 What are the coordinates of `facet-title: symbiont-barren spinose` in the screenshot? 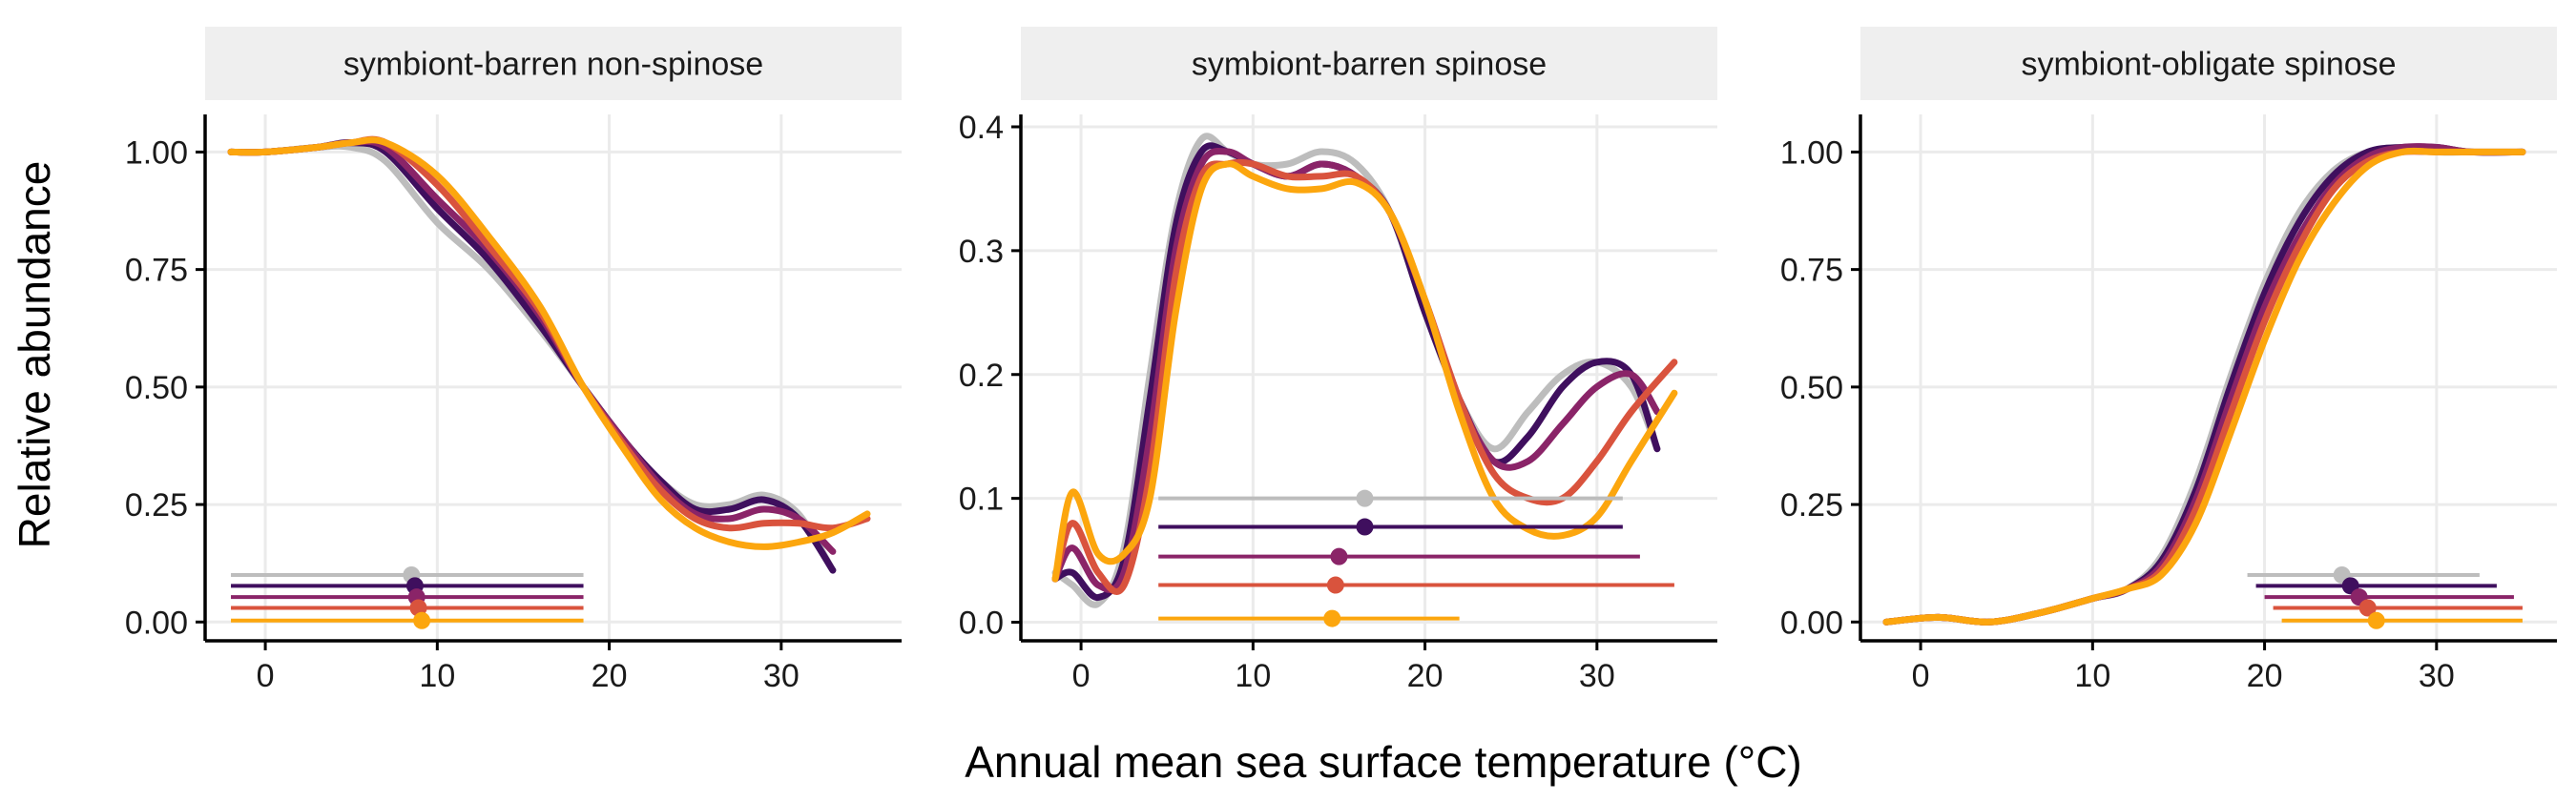 It's located at (1369, 65).